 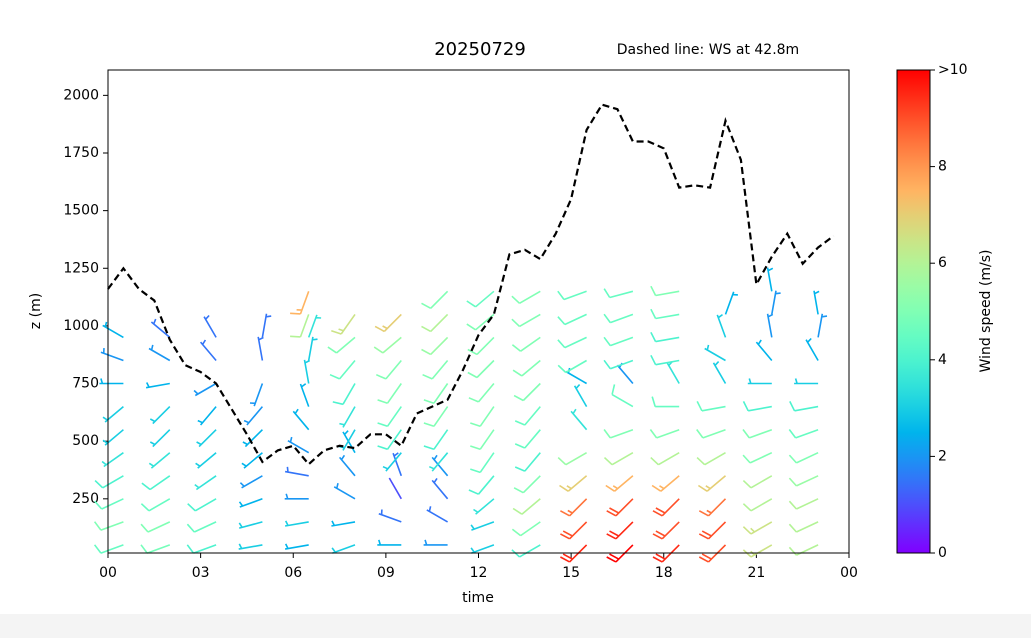 I want to click on footer-band, so click(x=515, y=626).